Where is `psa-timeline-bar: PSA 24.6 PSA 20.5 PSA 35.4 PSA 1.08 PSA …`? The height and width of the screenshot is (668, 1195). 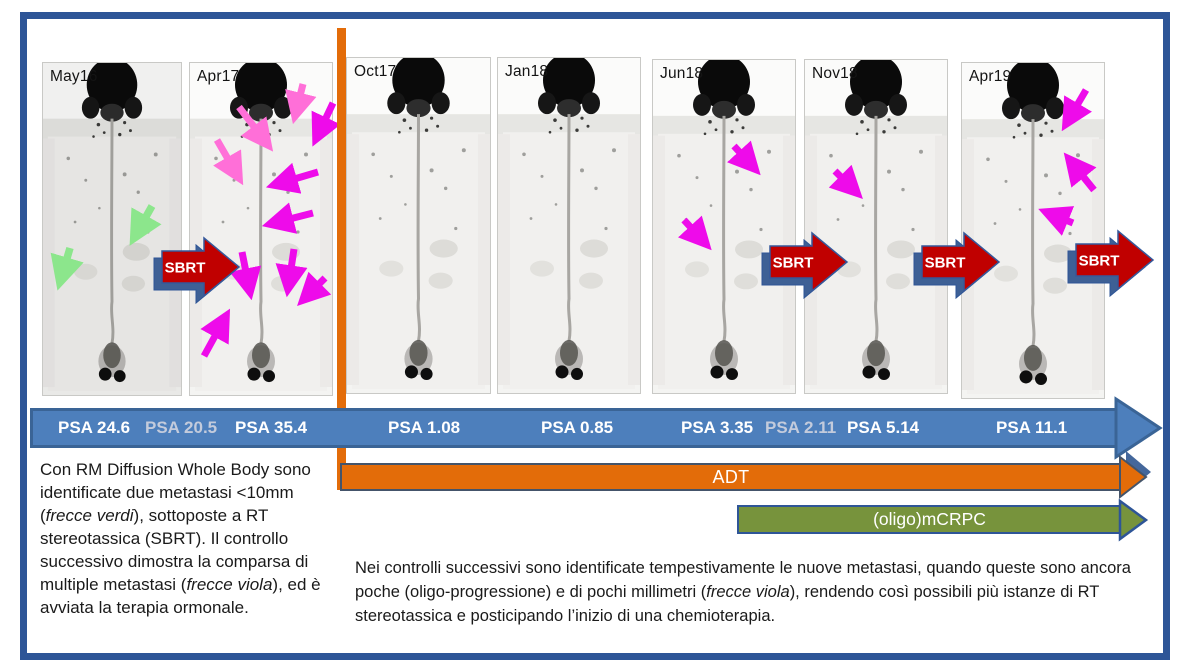 psa-timeline-bar: PSA 24.6 PSA 20.5 PSA 35.4 PSA 1.08 PSA … is located at coordinates (574, 428).